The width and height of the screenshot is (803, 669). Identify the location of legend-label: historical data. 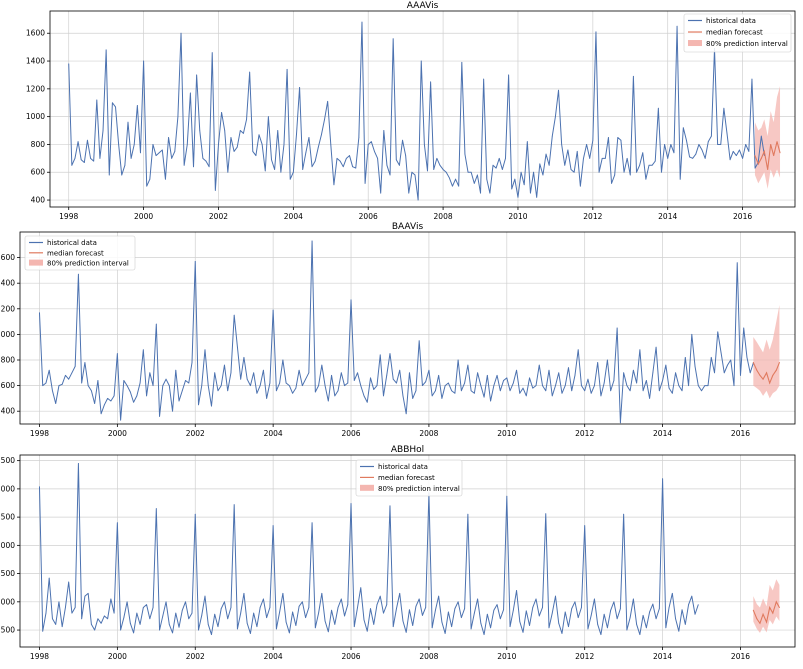
(731, 21).